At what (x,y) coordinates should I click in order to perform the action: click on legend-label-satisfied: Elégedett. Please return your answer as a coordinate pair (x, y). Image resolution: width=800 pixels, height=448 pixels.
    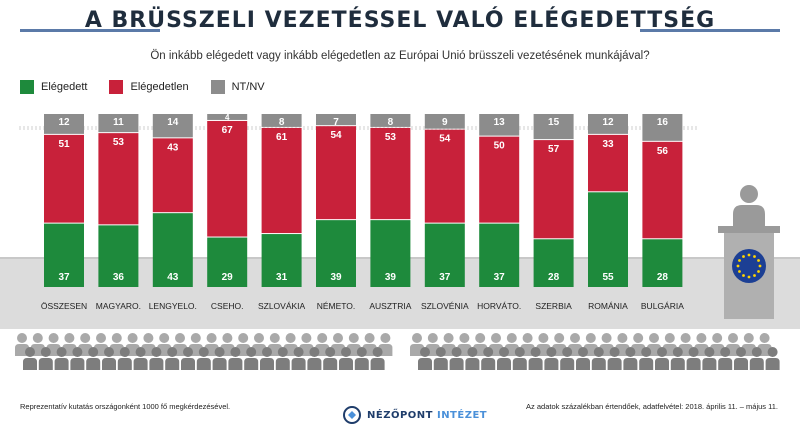
    Looking at the image, I should click on (64, 87).